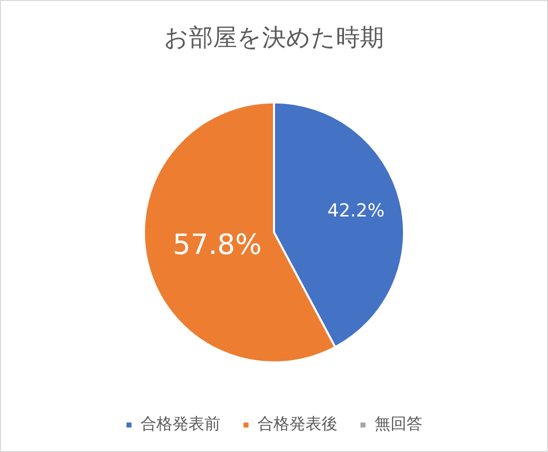  What do you see at coordinates (298, 424) in the screenshot?
I see `legend-label: 合格発表後` at bounding box center [298, 424].